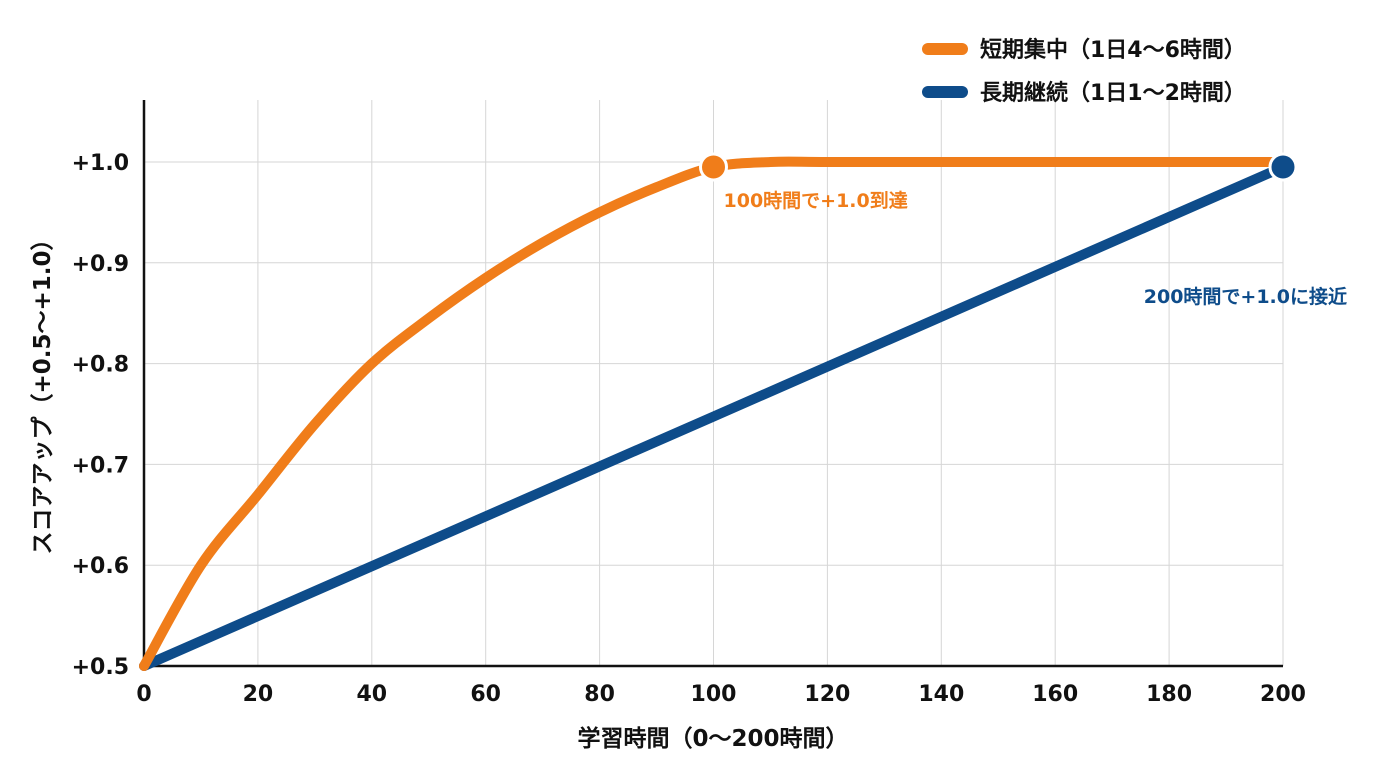  I want to click on x-tick-label: 200, so click(1283, 694).